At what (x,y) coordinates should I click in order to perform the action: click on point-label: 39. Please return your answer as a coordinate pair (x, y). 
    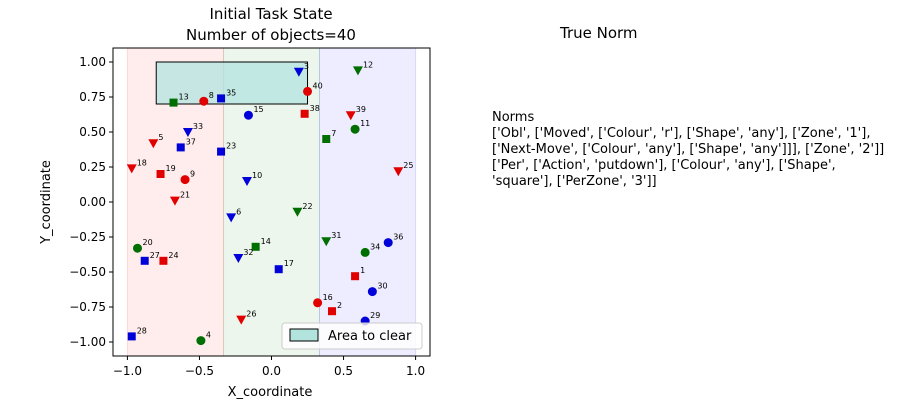
    Looking at the image, I should click on (361, 109).